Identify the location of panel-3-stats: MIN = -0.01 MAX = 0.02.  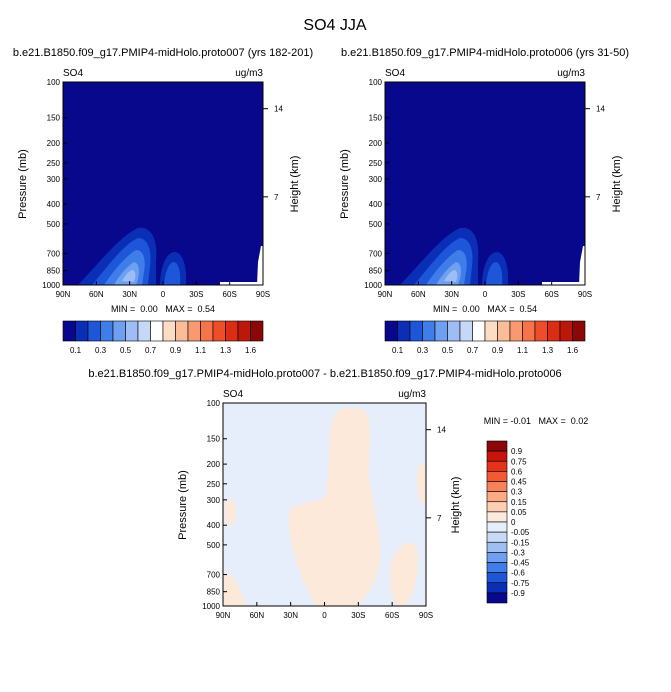
(536, 421).